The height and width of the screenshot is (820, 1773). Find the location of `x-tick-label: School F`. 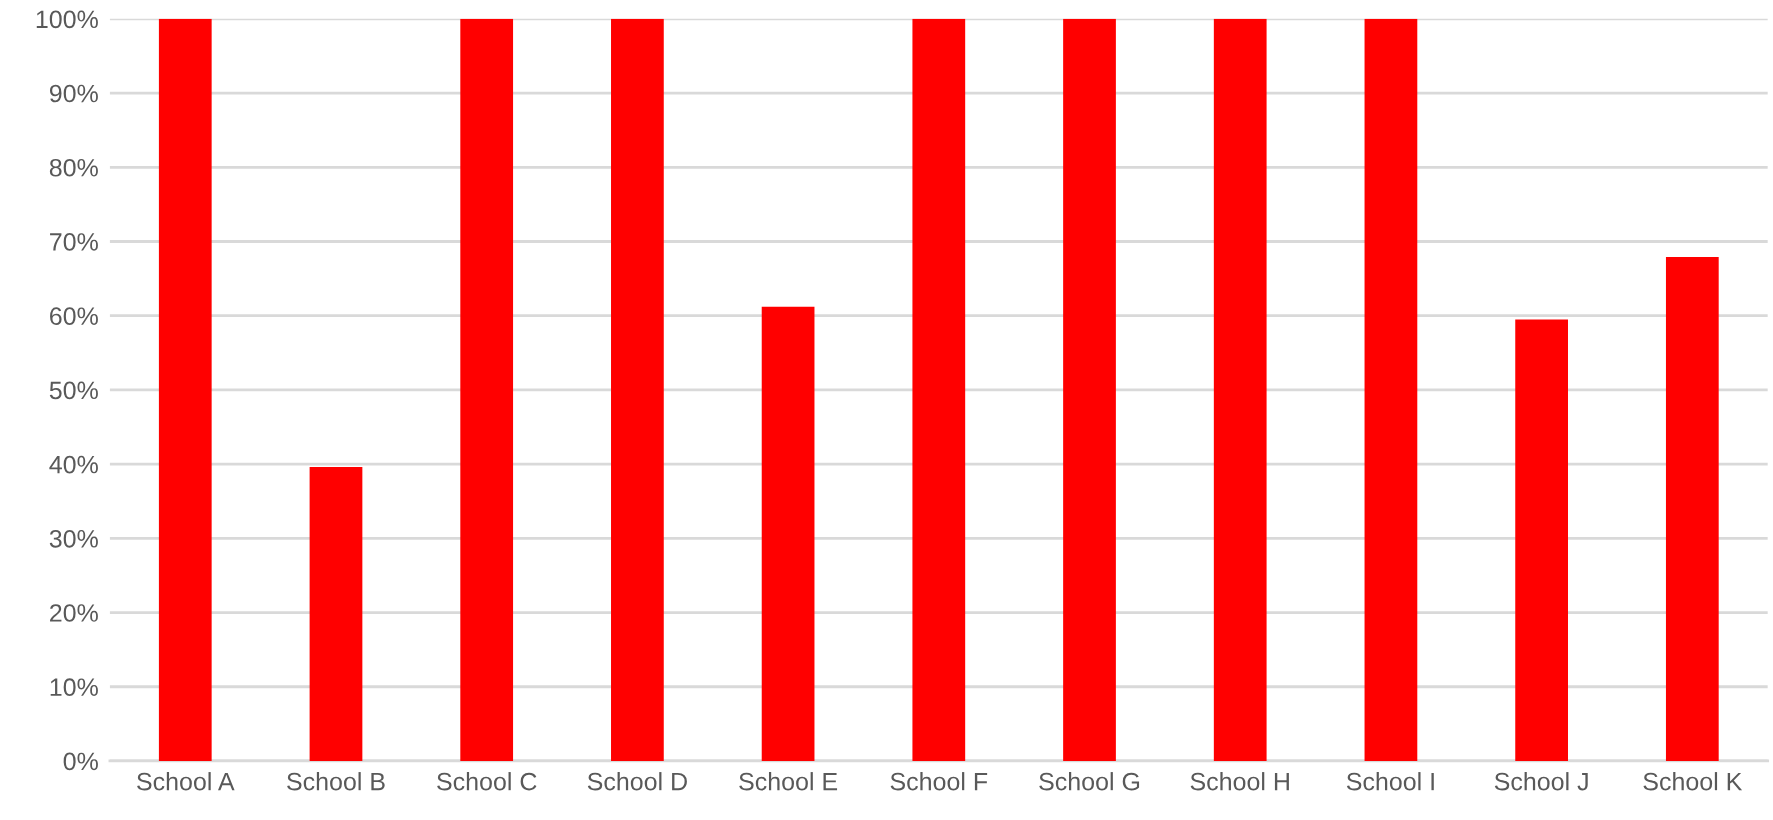

x-tick-label: School F is located at coordinates (939, 781).